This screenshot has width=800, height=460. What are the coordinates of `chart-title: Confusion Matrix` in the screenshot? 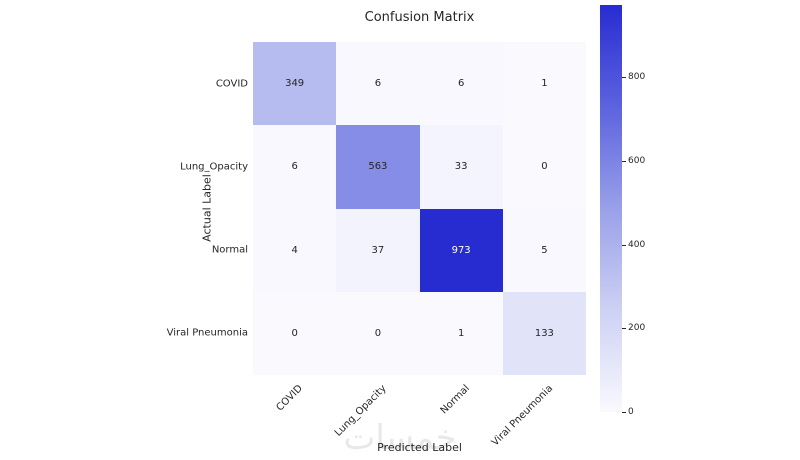 It's located at (419, 17).